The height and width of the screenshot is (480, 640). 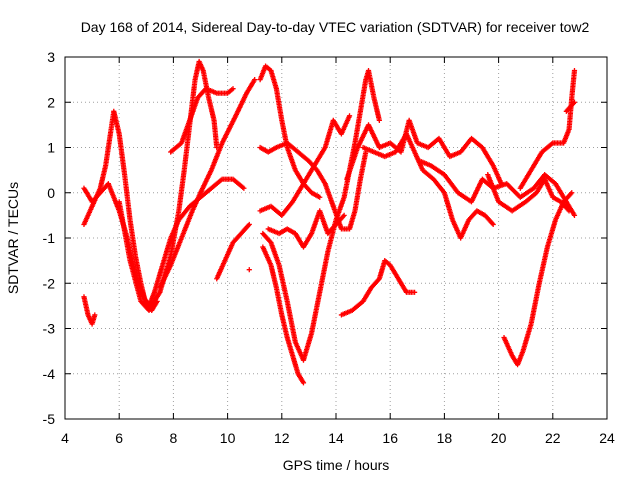 I want to click on y-tick-label: -3, so click(x=49, y=329).